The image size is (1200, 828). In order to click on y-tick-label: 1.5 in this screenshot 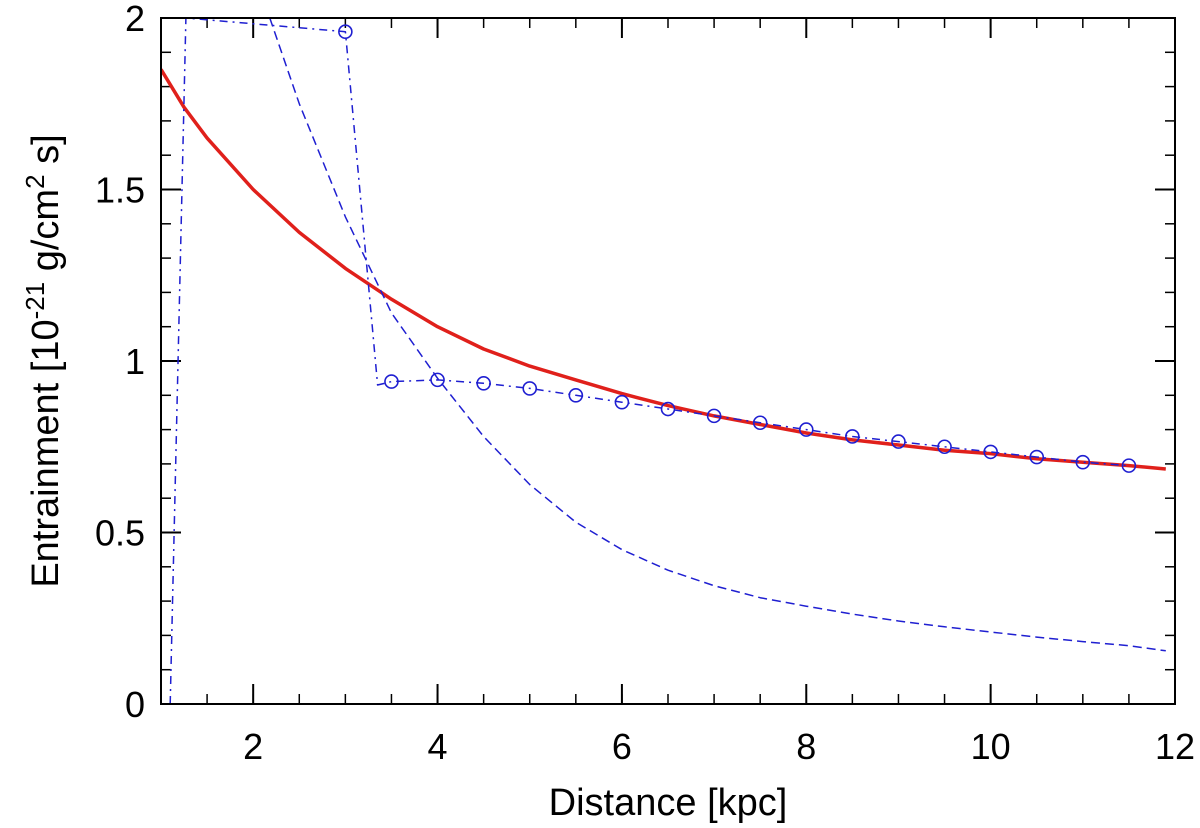, I will do `click(120, 190)`.